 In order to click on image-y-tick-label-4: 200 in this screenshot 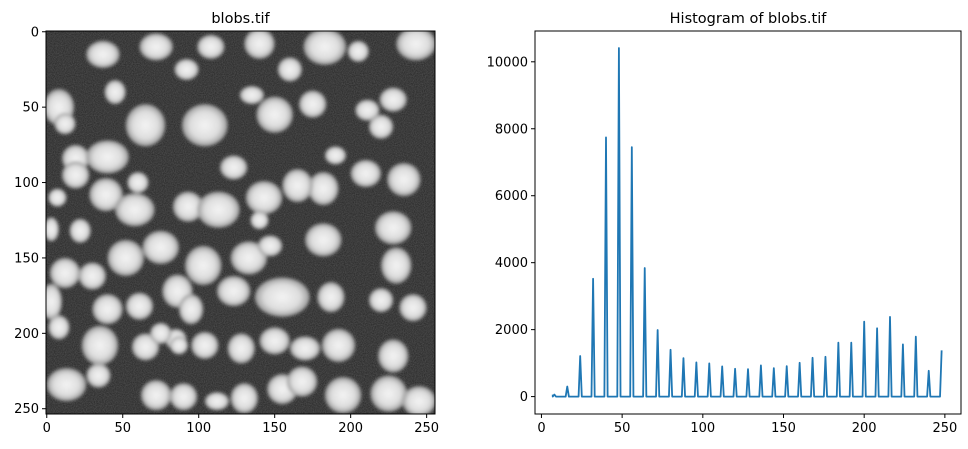, I will do `click(26, 334)`.